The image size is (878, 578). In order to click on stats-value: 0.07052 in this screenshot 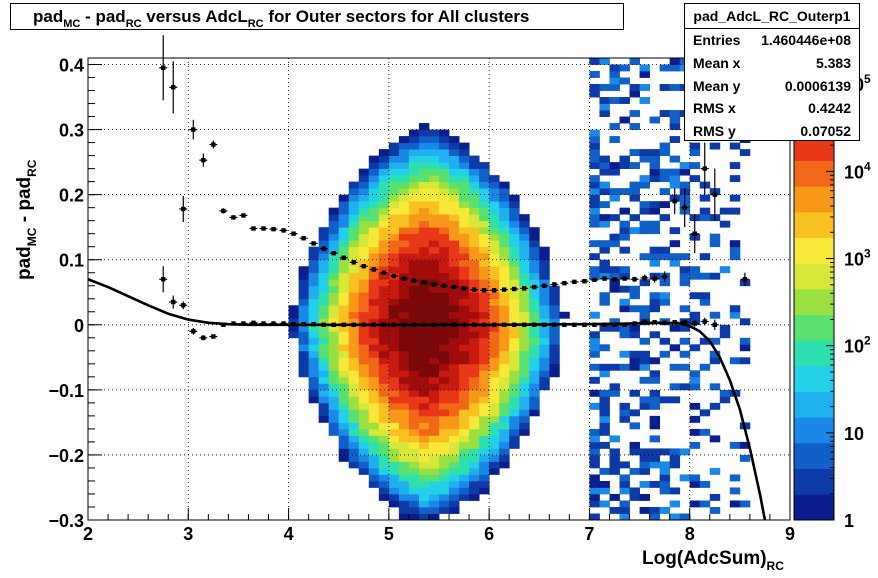, I will do `click(825, 131)`.